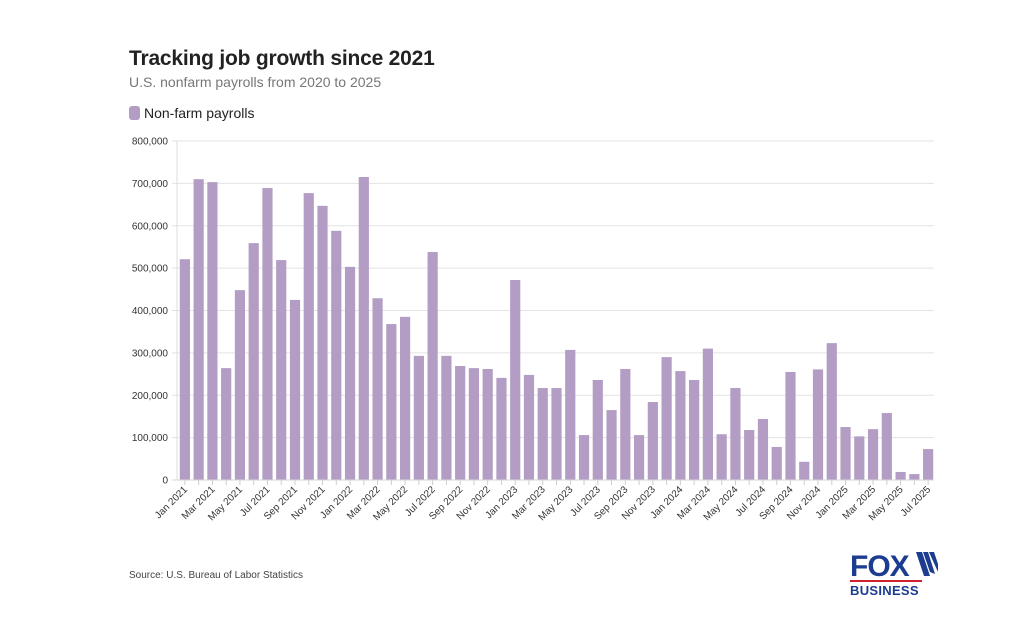 The width and height of the screenshot is (1022, 620). What do you see at coordinates (377, 389) in the screenshot?
I see `bar: Mar 2022: 429,000` at bounding box center [377, 389].